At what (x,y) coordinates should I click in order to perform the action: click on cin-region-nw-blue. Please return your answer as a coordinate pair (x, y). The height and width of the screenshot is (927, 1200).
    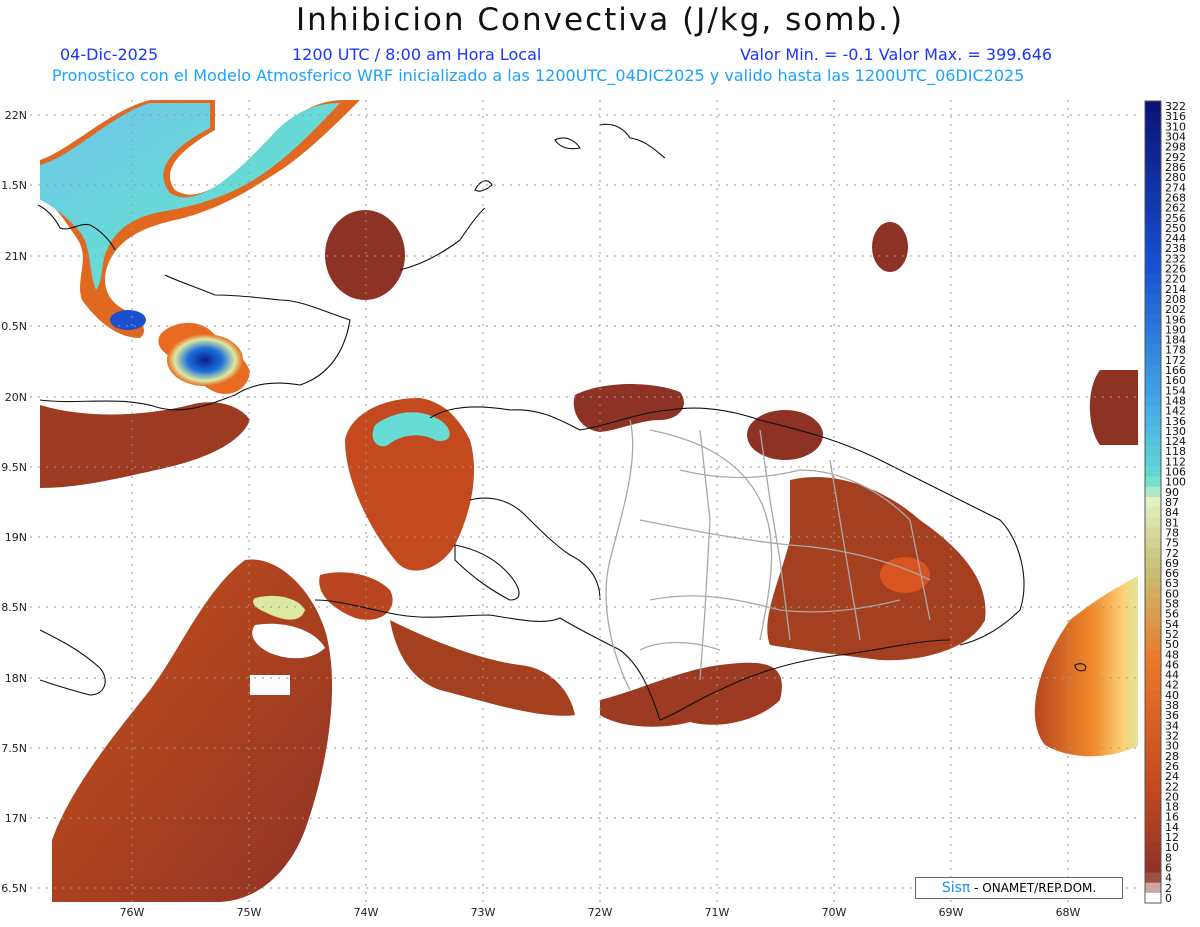
    Looking at the image, I should click on (128, 320).